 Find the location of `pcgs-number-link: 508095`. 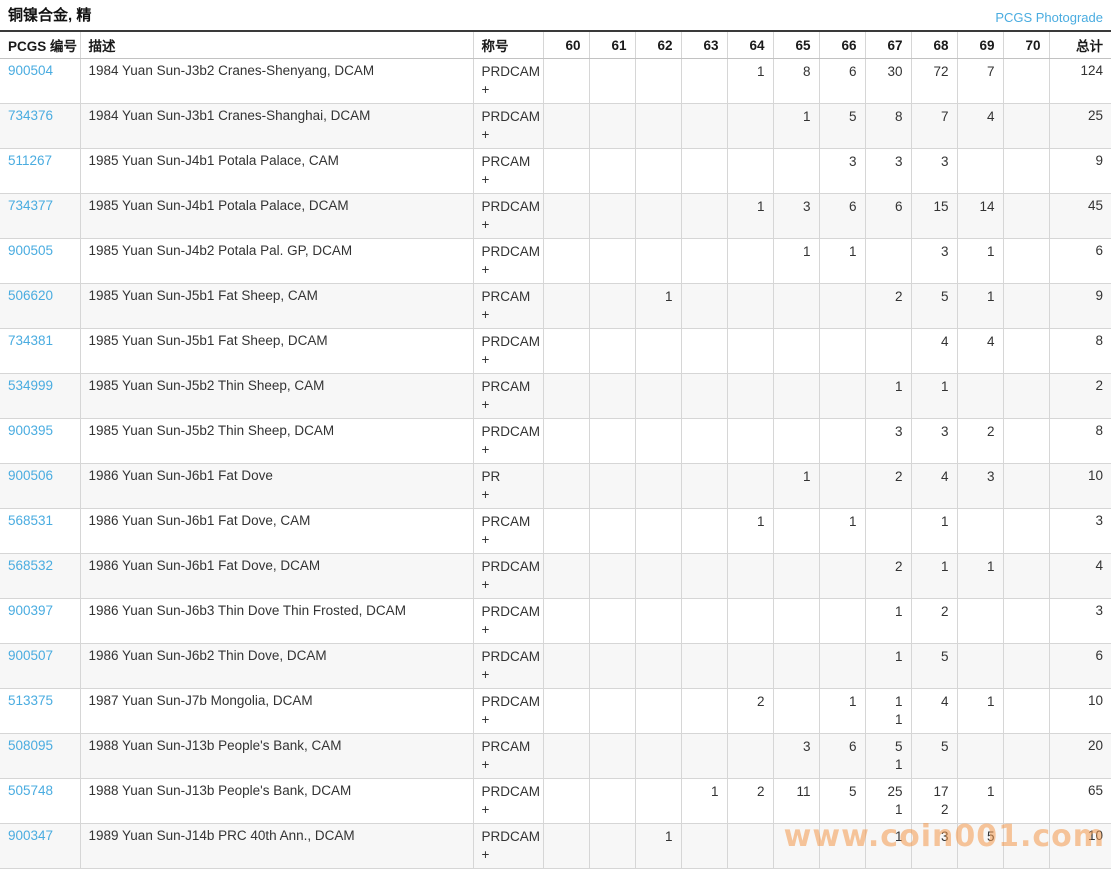

pcgs-number-link: 508095 is located at coordinates (31, 745).